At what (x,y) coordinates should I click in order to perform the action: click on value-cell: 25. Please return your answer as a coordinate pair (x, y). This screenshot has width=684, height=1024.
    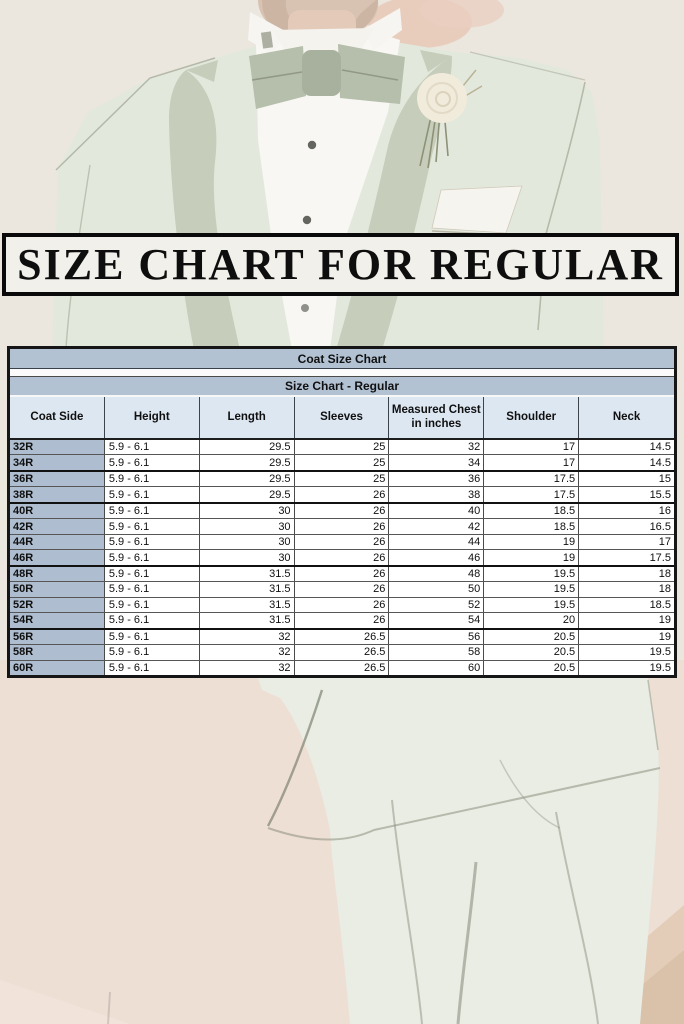
    Looking at the image, I should click on (342, 479).